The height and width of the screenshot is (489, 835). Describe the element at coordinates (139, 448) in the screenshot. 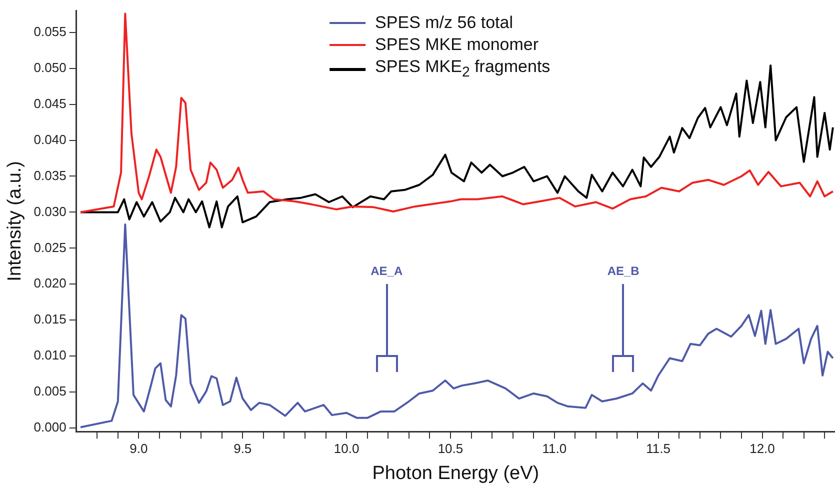

I see `x-tick-label: 9.0` at that location.